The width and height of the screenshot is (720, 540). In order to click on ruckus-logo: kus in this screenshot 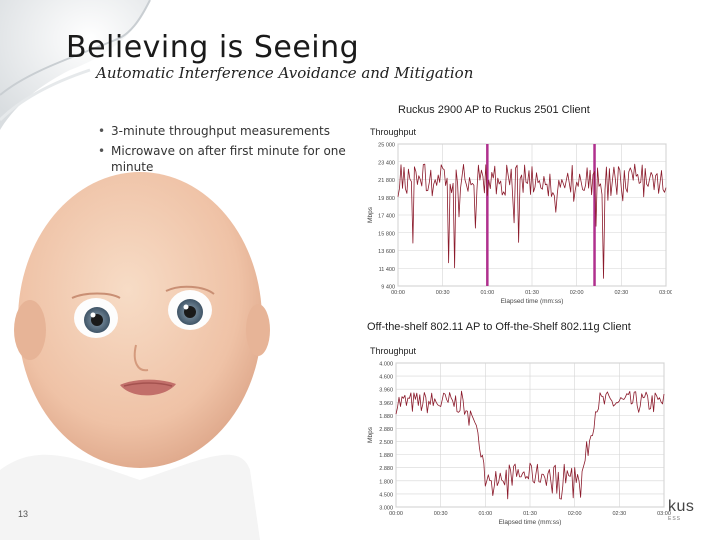, I will do `click(681, 506)`.